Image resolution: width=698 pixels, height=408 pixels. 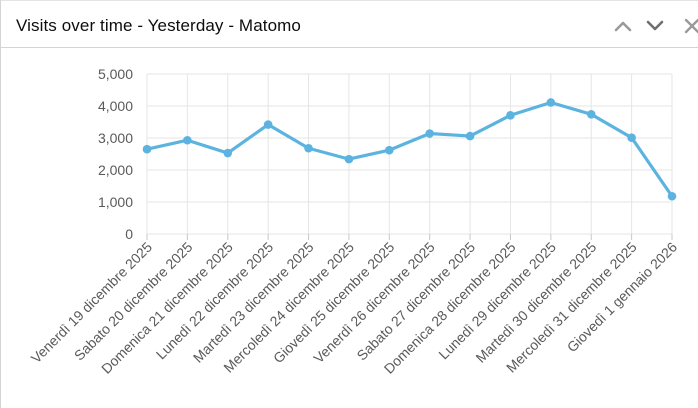 I want to click on chevron-up-icon, so click(x=623, y=26).